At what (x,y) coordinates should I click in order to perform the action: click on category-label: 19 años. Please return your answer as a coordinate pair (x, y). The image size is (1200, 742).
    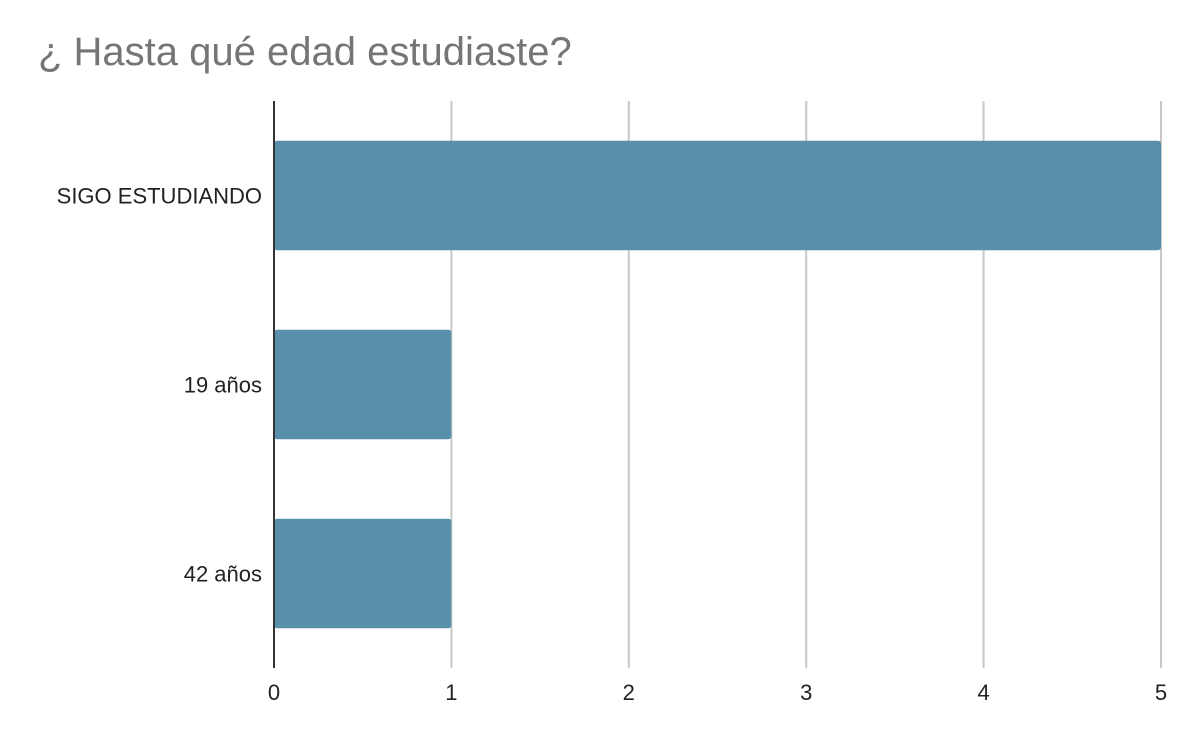
    Looking at the image, I should click on (223, 385).